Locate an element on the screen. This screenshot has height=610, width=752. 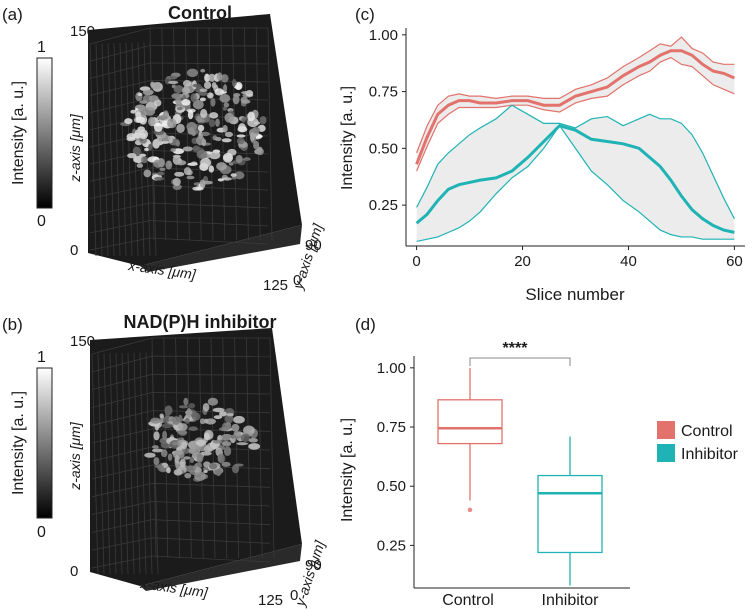
series-control-upper is located at coordinates (575, 95).